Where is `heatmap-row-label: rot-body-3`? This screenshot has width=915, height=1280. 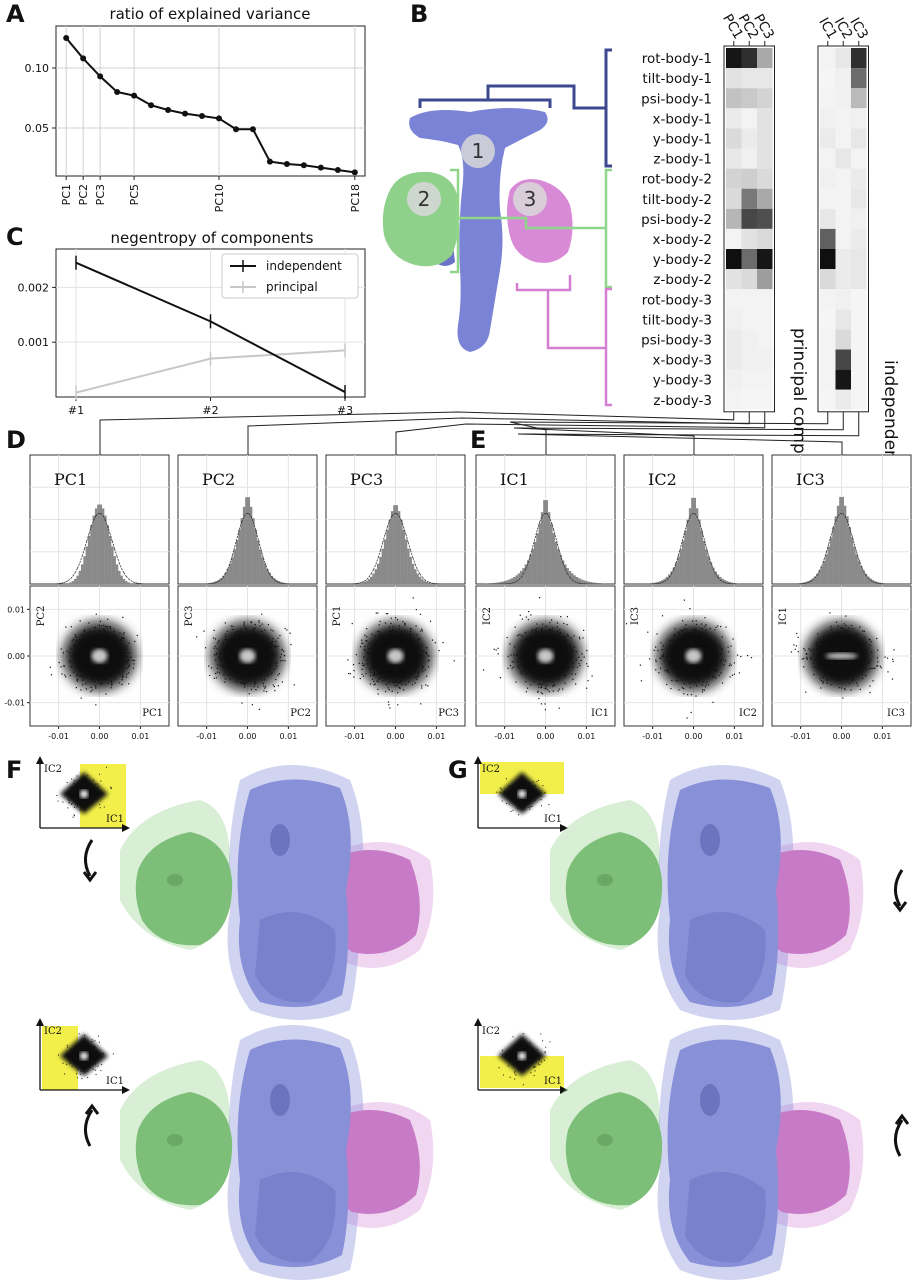 heatmap-row-label: rot-body-3 is located at coordinates (677, 300).